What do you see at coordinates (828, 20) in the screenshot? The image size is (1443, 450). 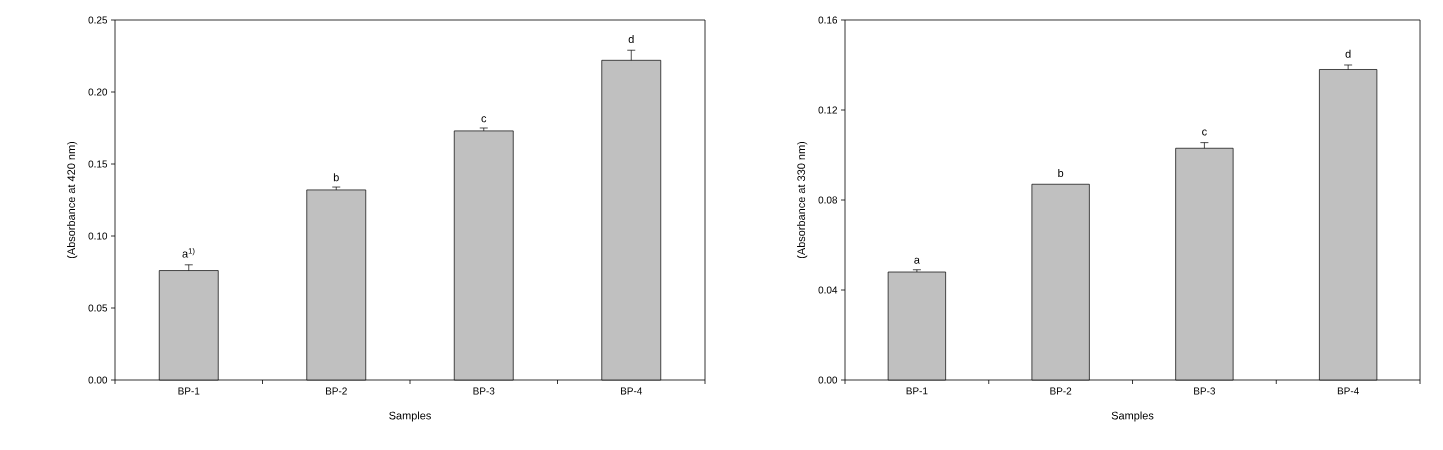 I see `y-tick-label: 0.16` at bounding box center [828, 20].